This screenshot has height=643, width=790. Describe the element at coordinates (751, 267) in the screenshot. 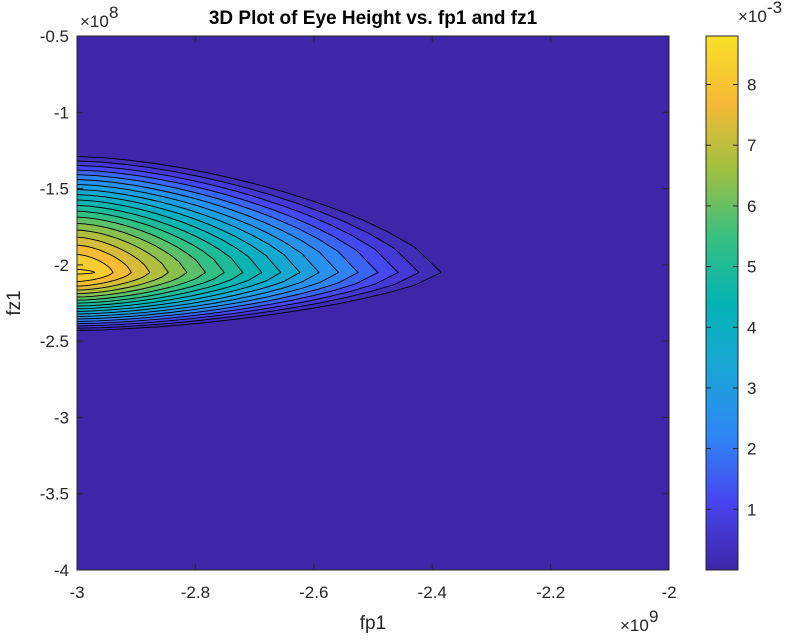

I see `colorbar-tick-label: 5` at that location.